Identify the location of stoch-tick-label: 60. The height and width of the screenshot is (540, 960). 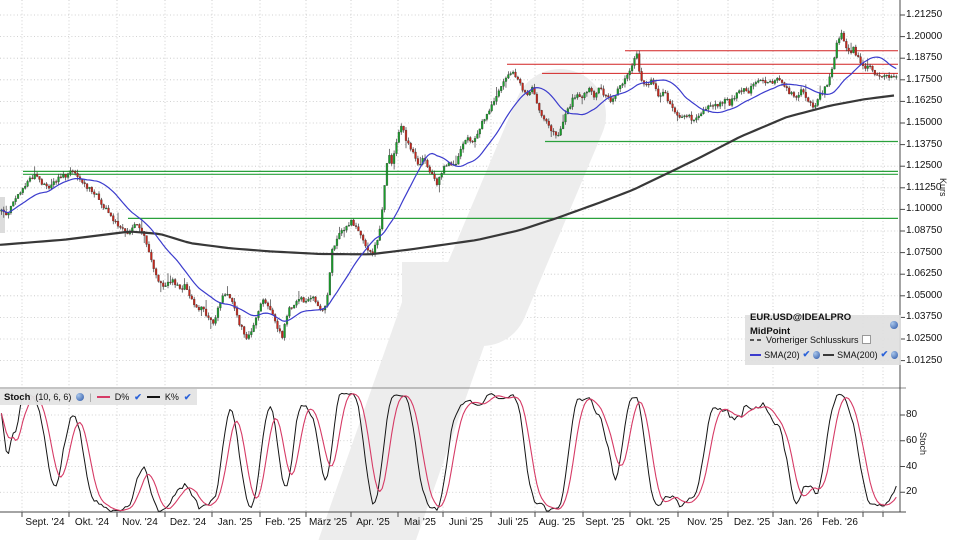
(912, 440).